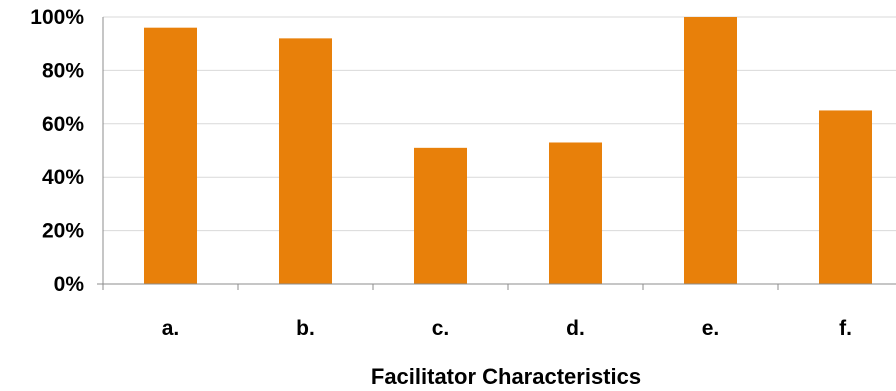 The width and height of the screenshot is (896, 391). What do you see at coordinates (57, 151) in the screenshot?
I see `y-tick-labels: 0% 20% 40% 60% 80% 100%` at bounding box center [57, 151].